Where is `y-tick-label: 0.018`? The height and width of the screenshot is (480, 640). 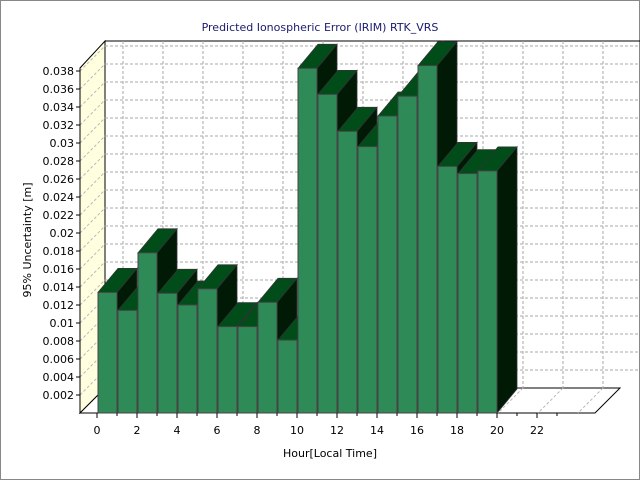 y-tick-label: 0.018 is located at coordinates (59, 251).